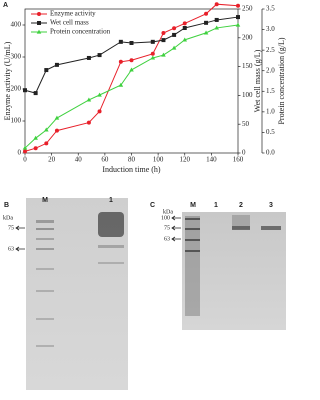 Image resolution: width=320 pixels, height=400 pixels. Describe the element at coordinates (270, 111) in the screenshot. I see `y-tick-label: 1.0` at that location.